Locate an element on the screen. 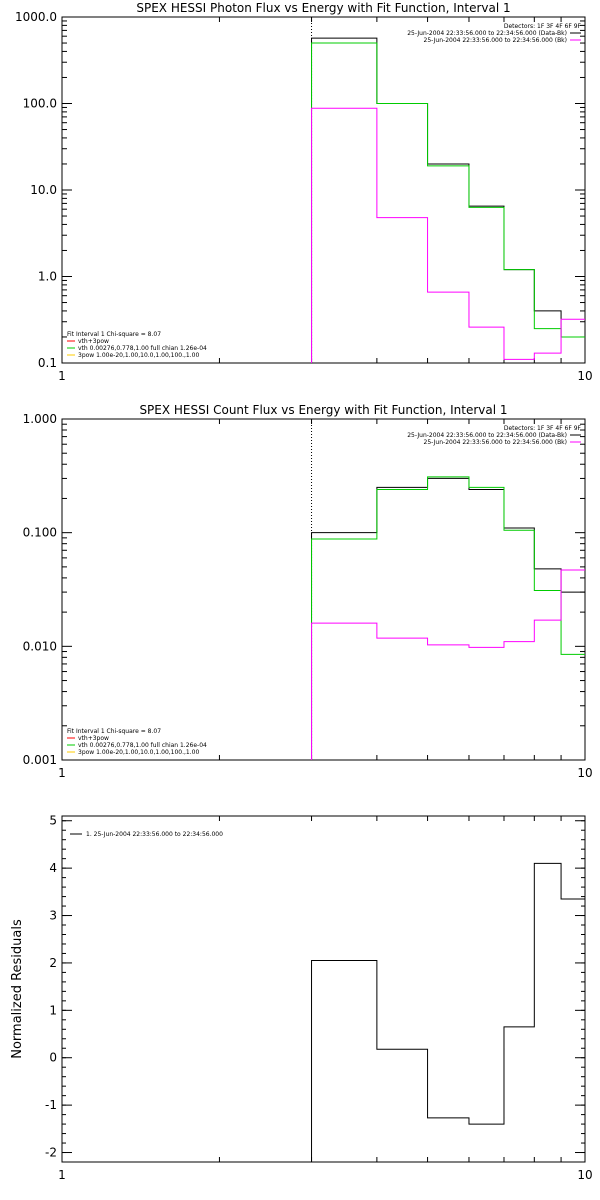 The height and width of the screenshot is (1200, 600). y-tick-label: 4 is located at coordinates (53, 868).